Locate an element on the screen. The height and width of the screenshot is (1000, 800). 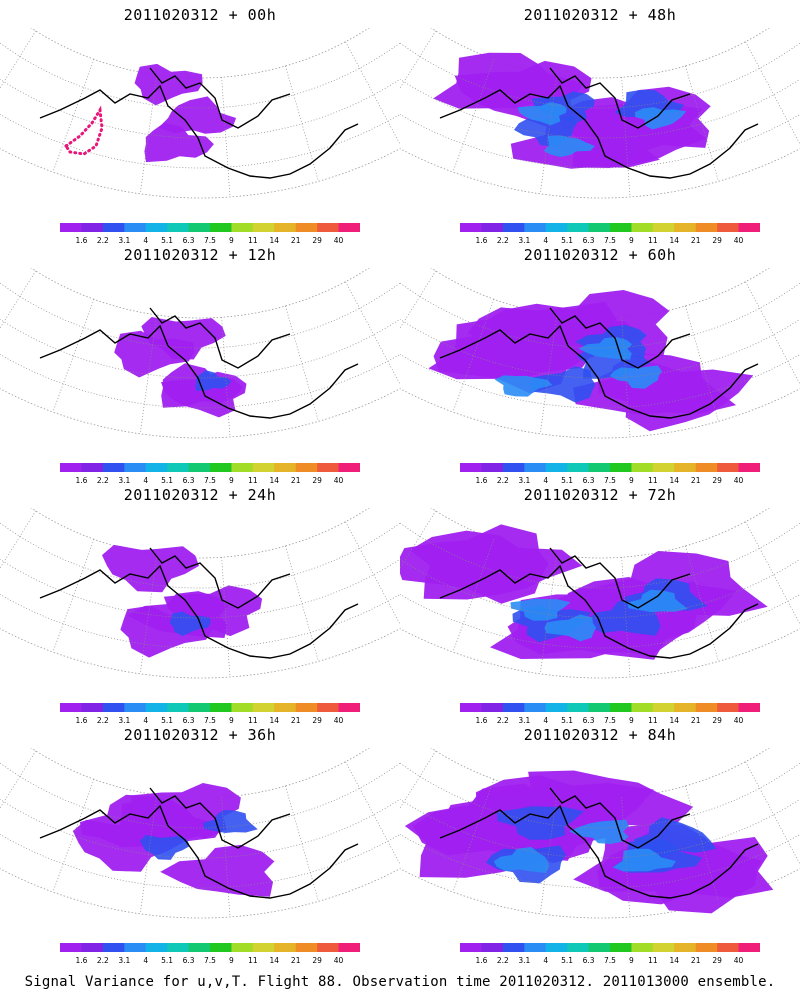
panel-title: 2011020312 + 84h is located at coordinates (600, 735).